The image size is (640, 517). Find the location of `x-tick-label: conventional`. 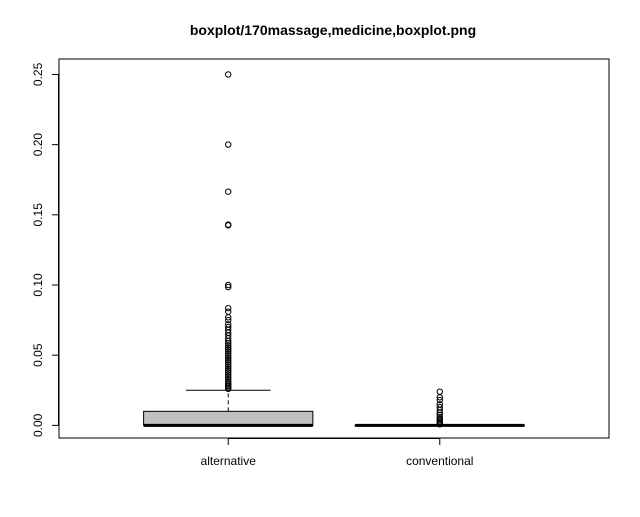

x-tick-label: conventional is located at coordinates (439, 461).